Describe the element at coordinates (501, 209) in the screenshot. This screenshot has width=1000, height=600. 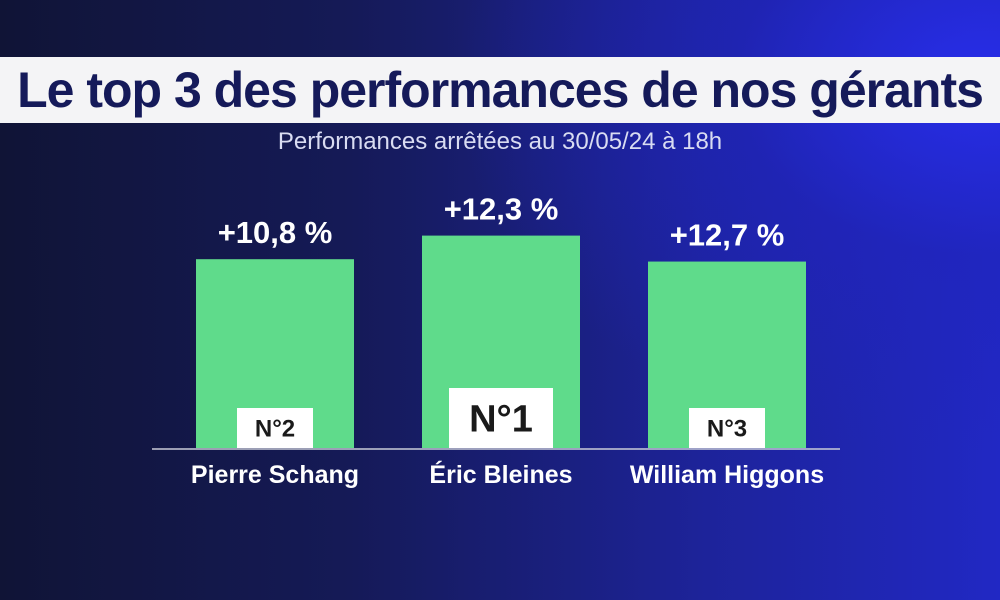
I see `data-label: +12,3 %` at that location.